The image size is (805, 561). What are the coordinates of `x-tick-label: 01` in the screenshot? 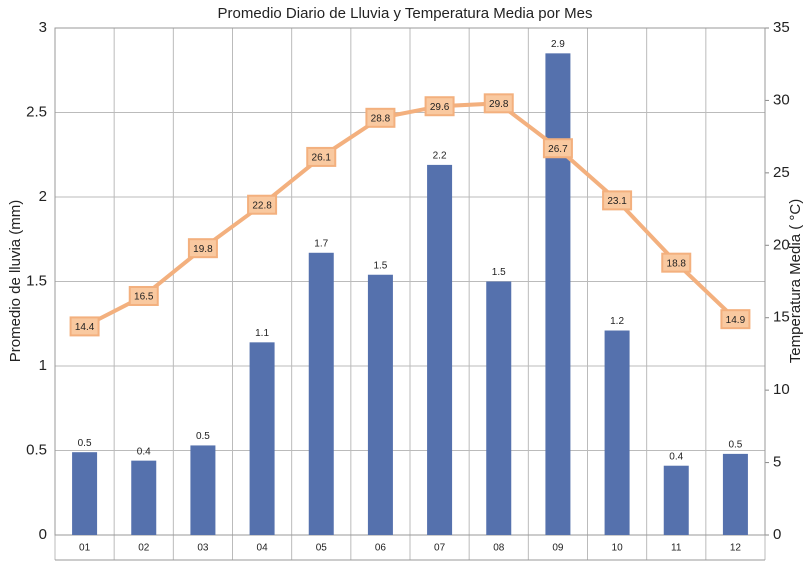 It's located at (85, 548).